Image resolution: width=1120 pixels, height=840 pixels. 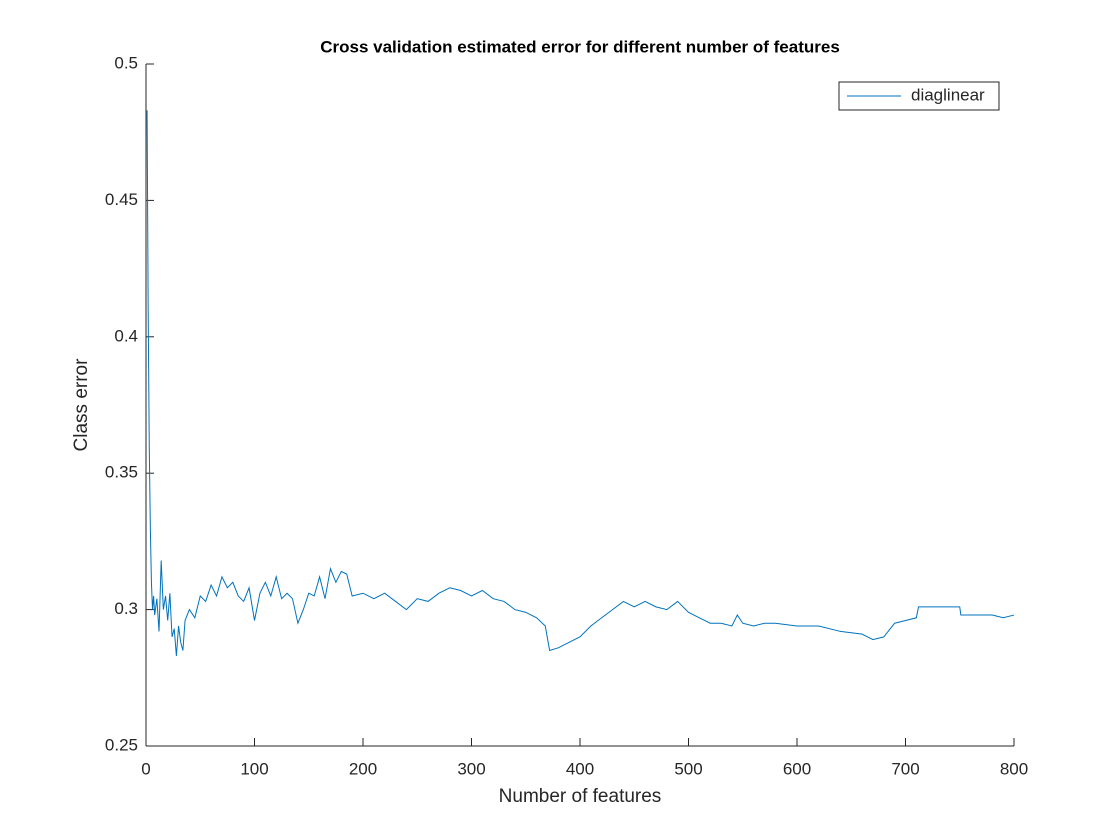 What do you see at coordinates (121, 744) in the screenshot?
I see `y-tick-label: 0.25` at bounding box center [121, 744].